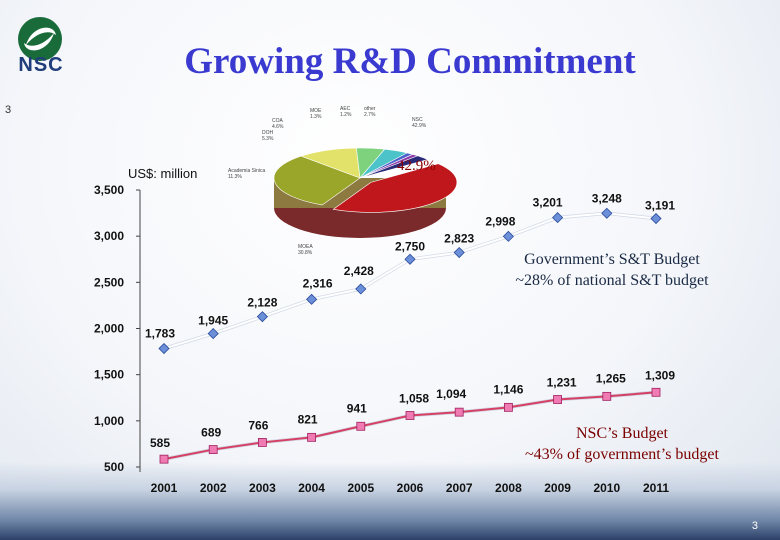 This screenshot has height=540, width=780. I want to click on x-tick-label: 2009, so click(557, 488).